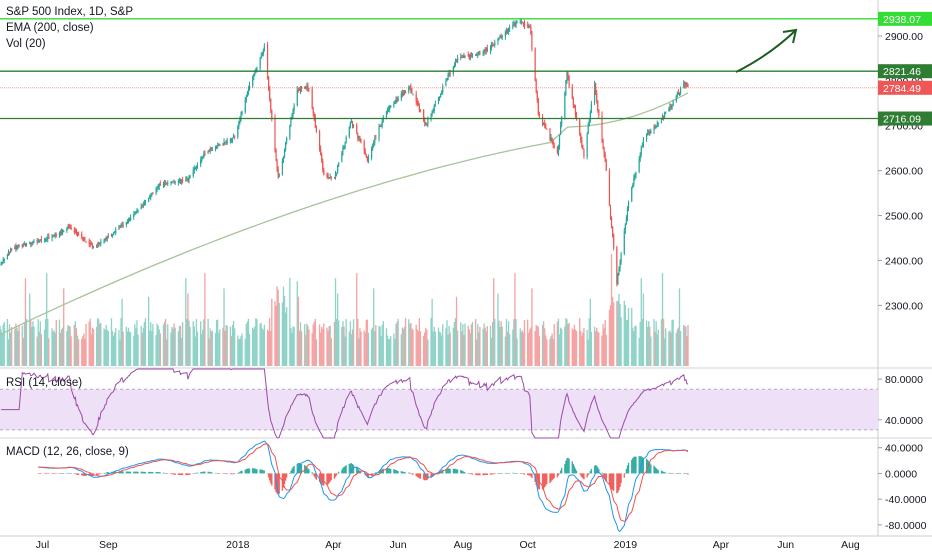 The height and width of the screenshot is (555, 932). I want to click on x-tick-label: Sep, so click(108, 544).